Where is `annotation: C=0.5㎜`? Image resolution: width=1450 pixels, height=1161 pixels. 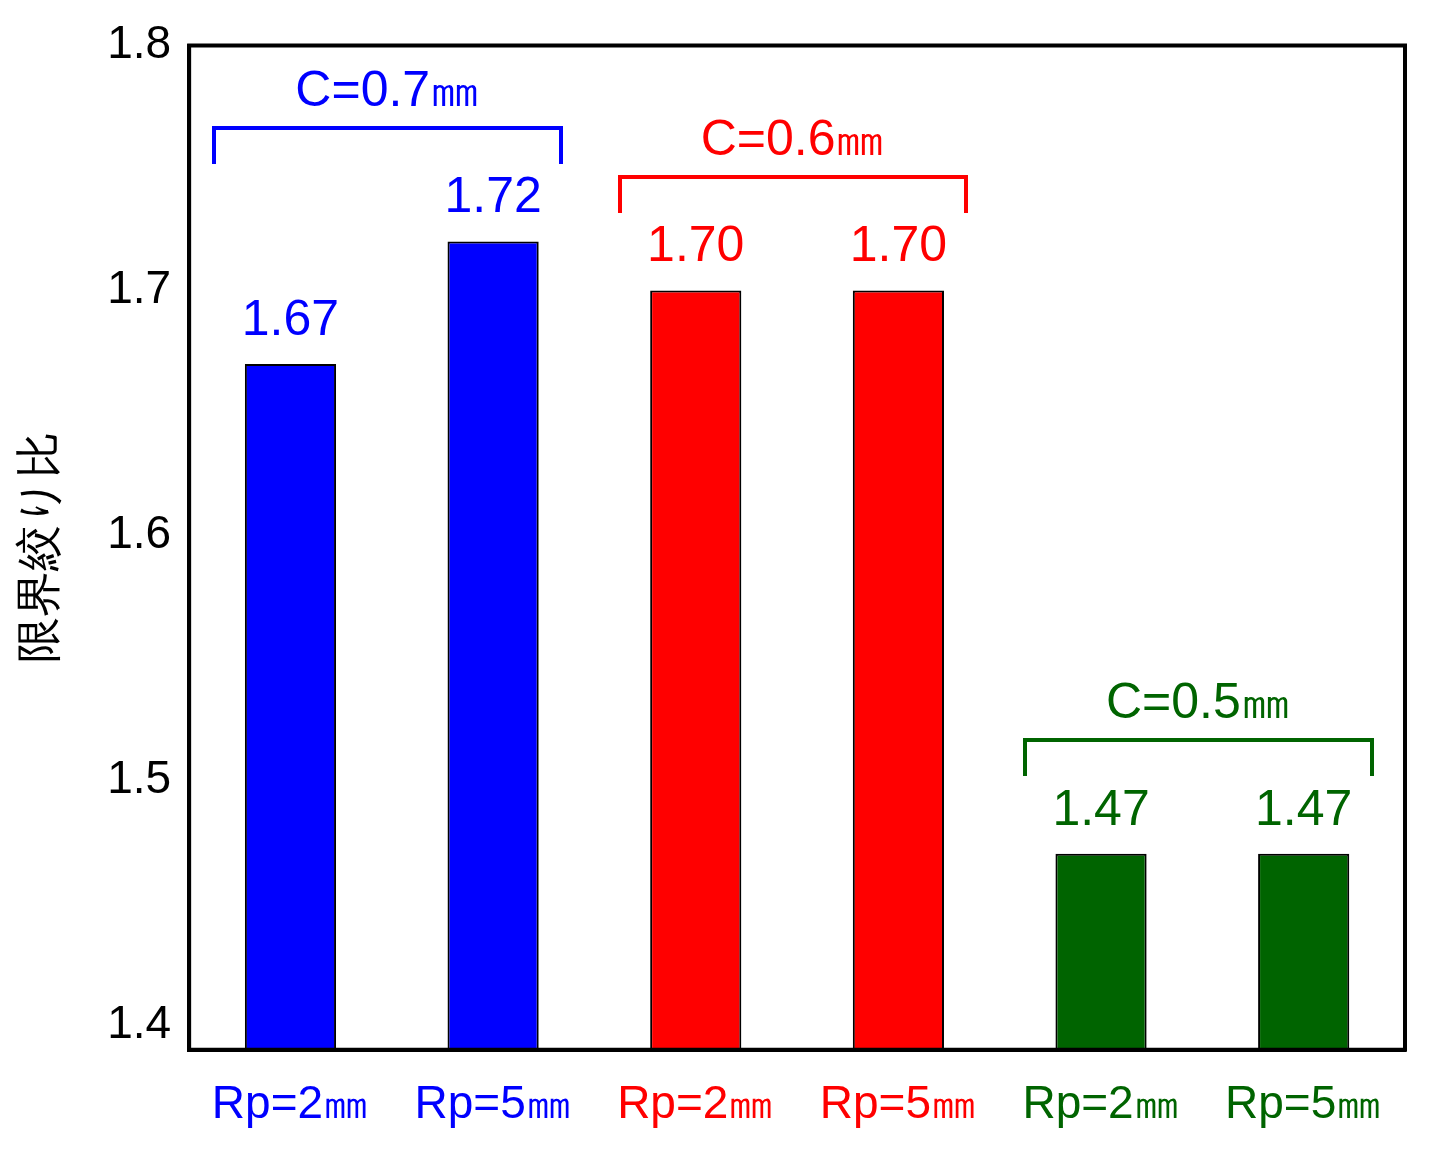
annotation: C=0.5㎜ is located at coordinates (1198, 701).